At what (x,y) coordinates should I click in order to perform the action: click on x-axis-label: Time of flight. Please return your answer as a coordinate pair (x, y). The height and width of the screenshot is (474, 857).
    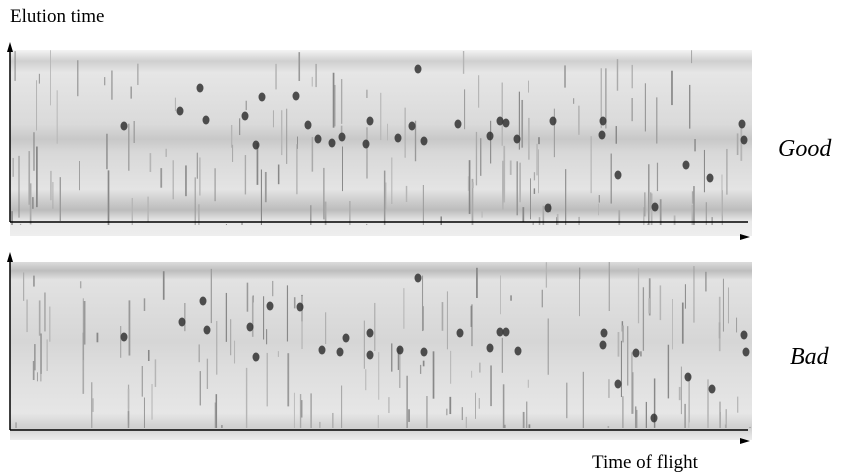
    Looking at the image, I should click on (645, 462).